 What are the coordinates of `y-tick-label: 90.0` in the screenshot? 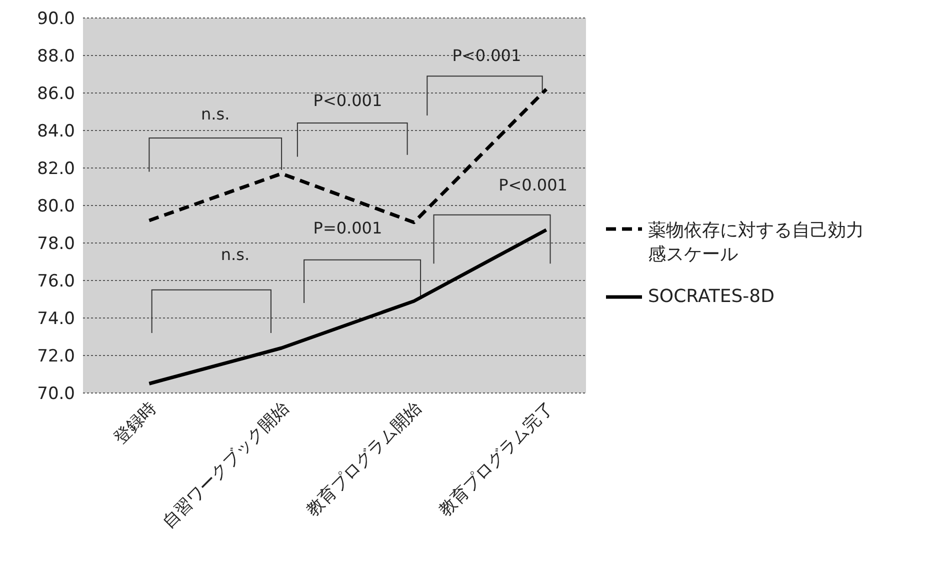 It's located at (56, 19).